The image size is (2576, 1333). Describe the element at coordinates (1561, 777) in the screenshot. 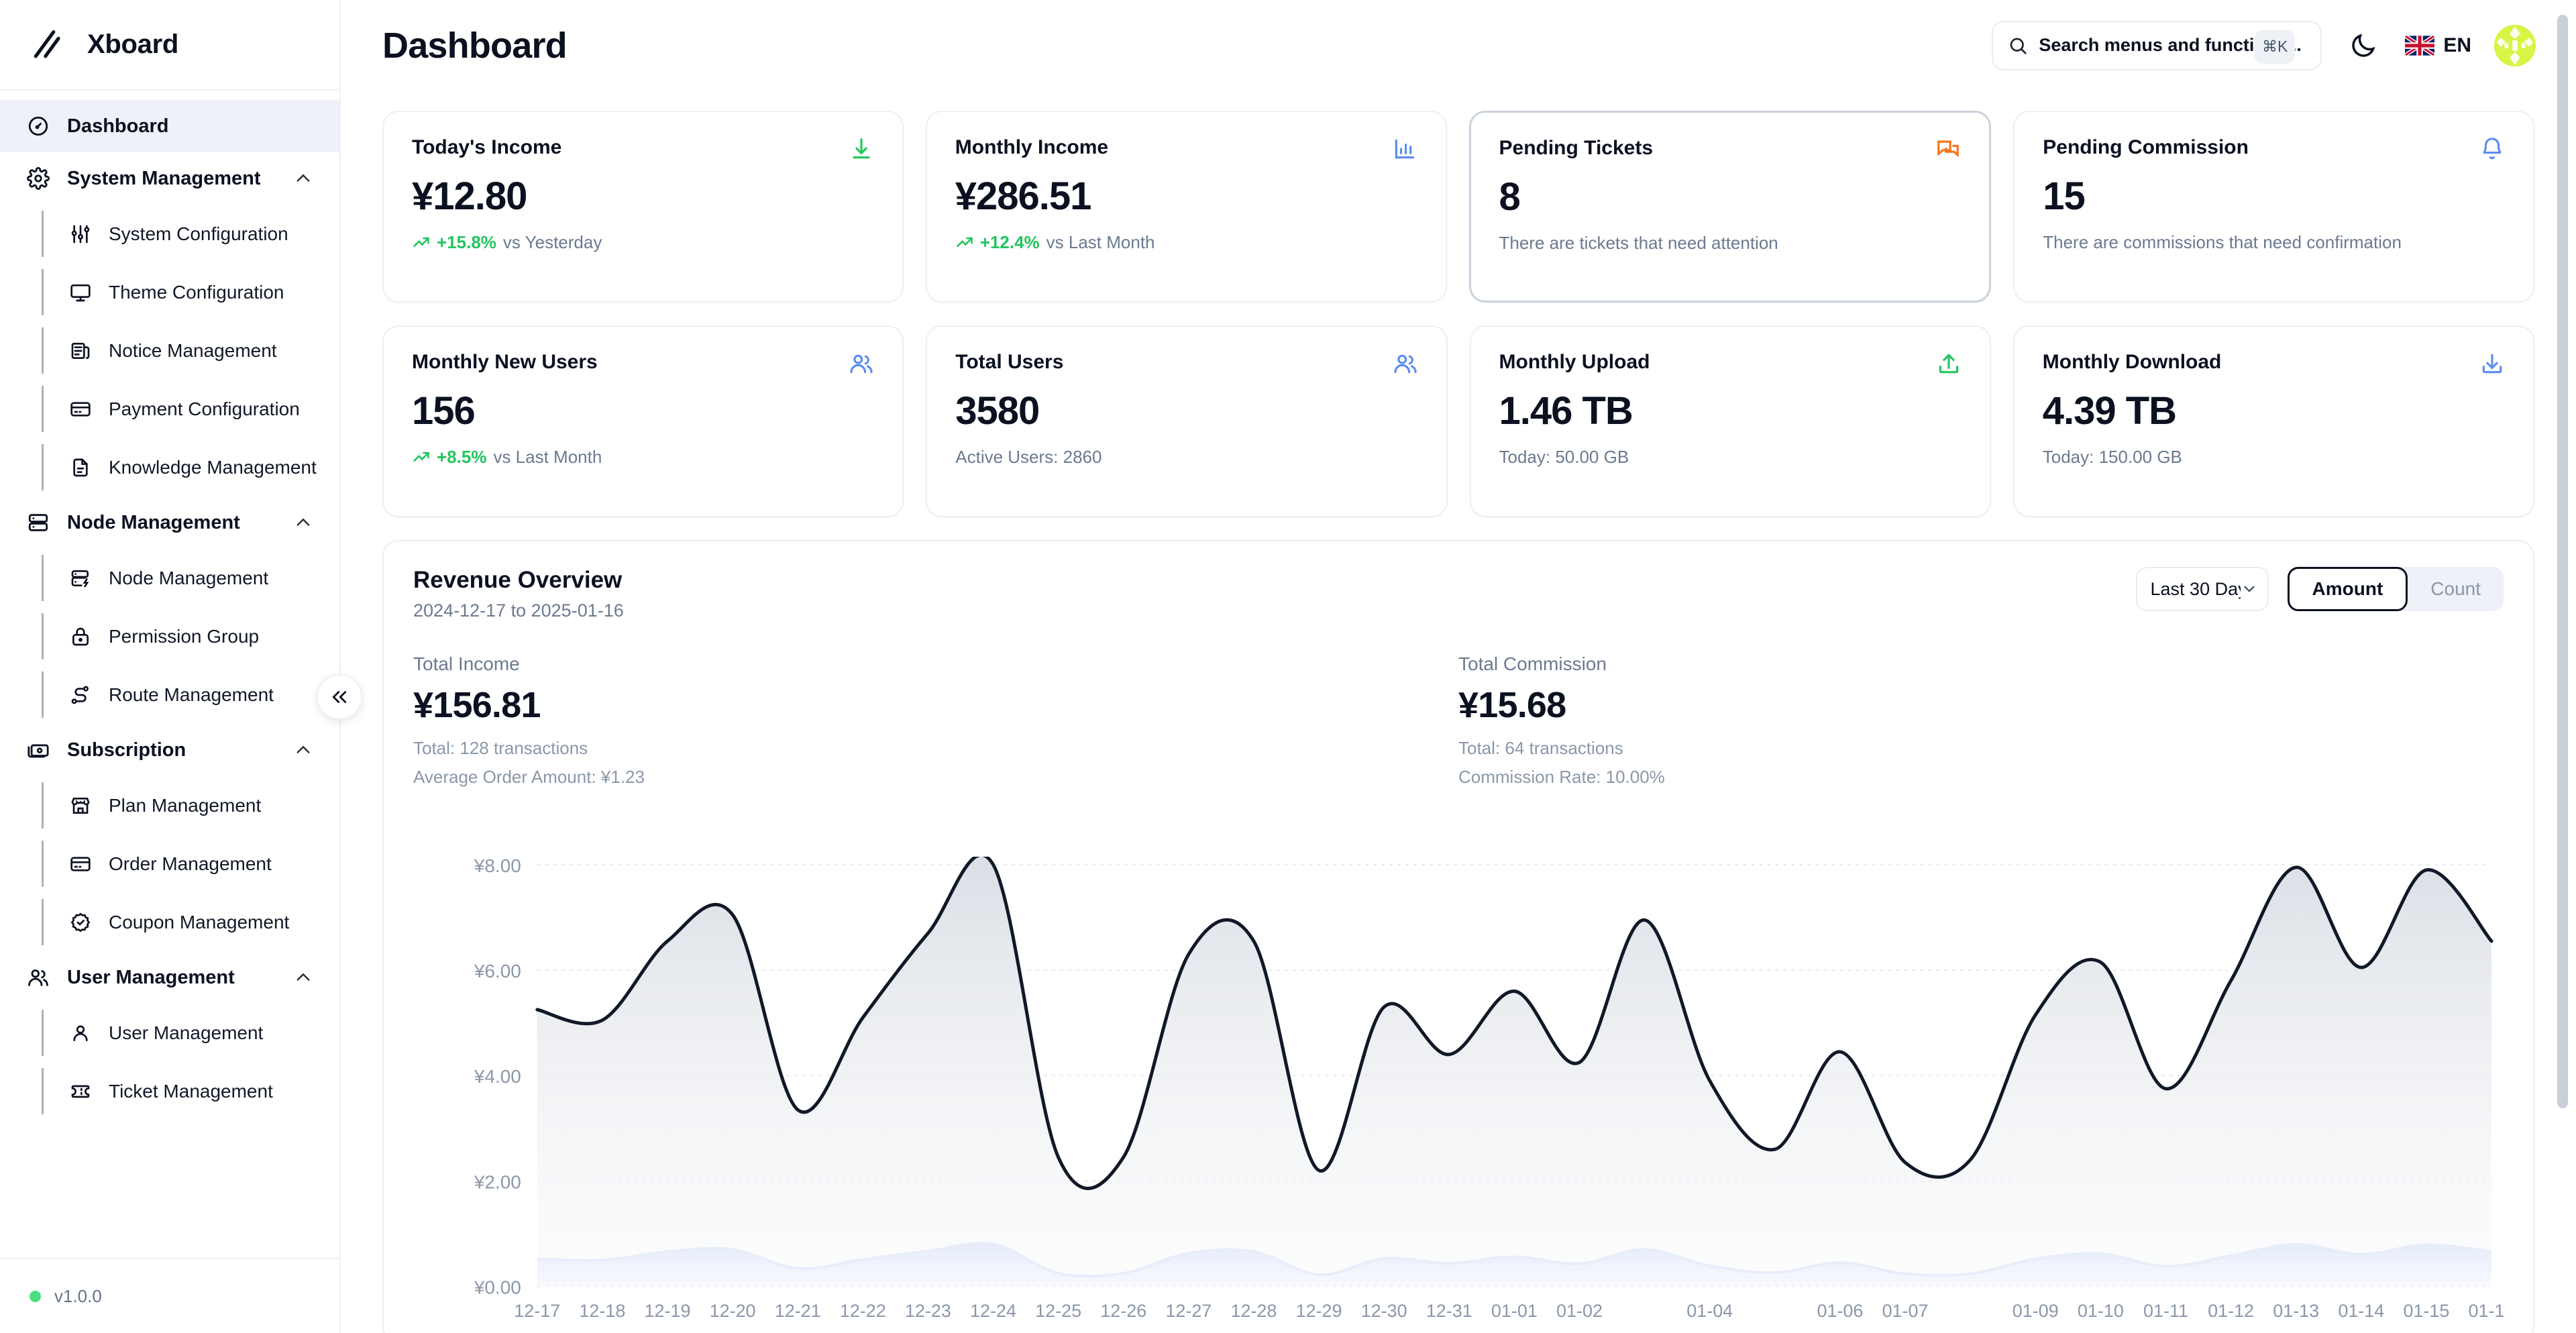

I see `total-commission-rate: Commission Rate: 10.00%` at that location.